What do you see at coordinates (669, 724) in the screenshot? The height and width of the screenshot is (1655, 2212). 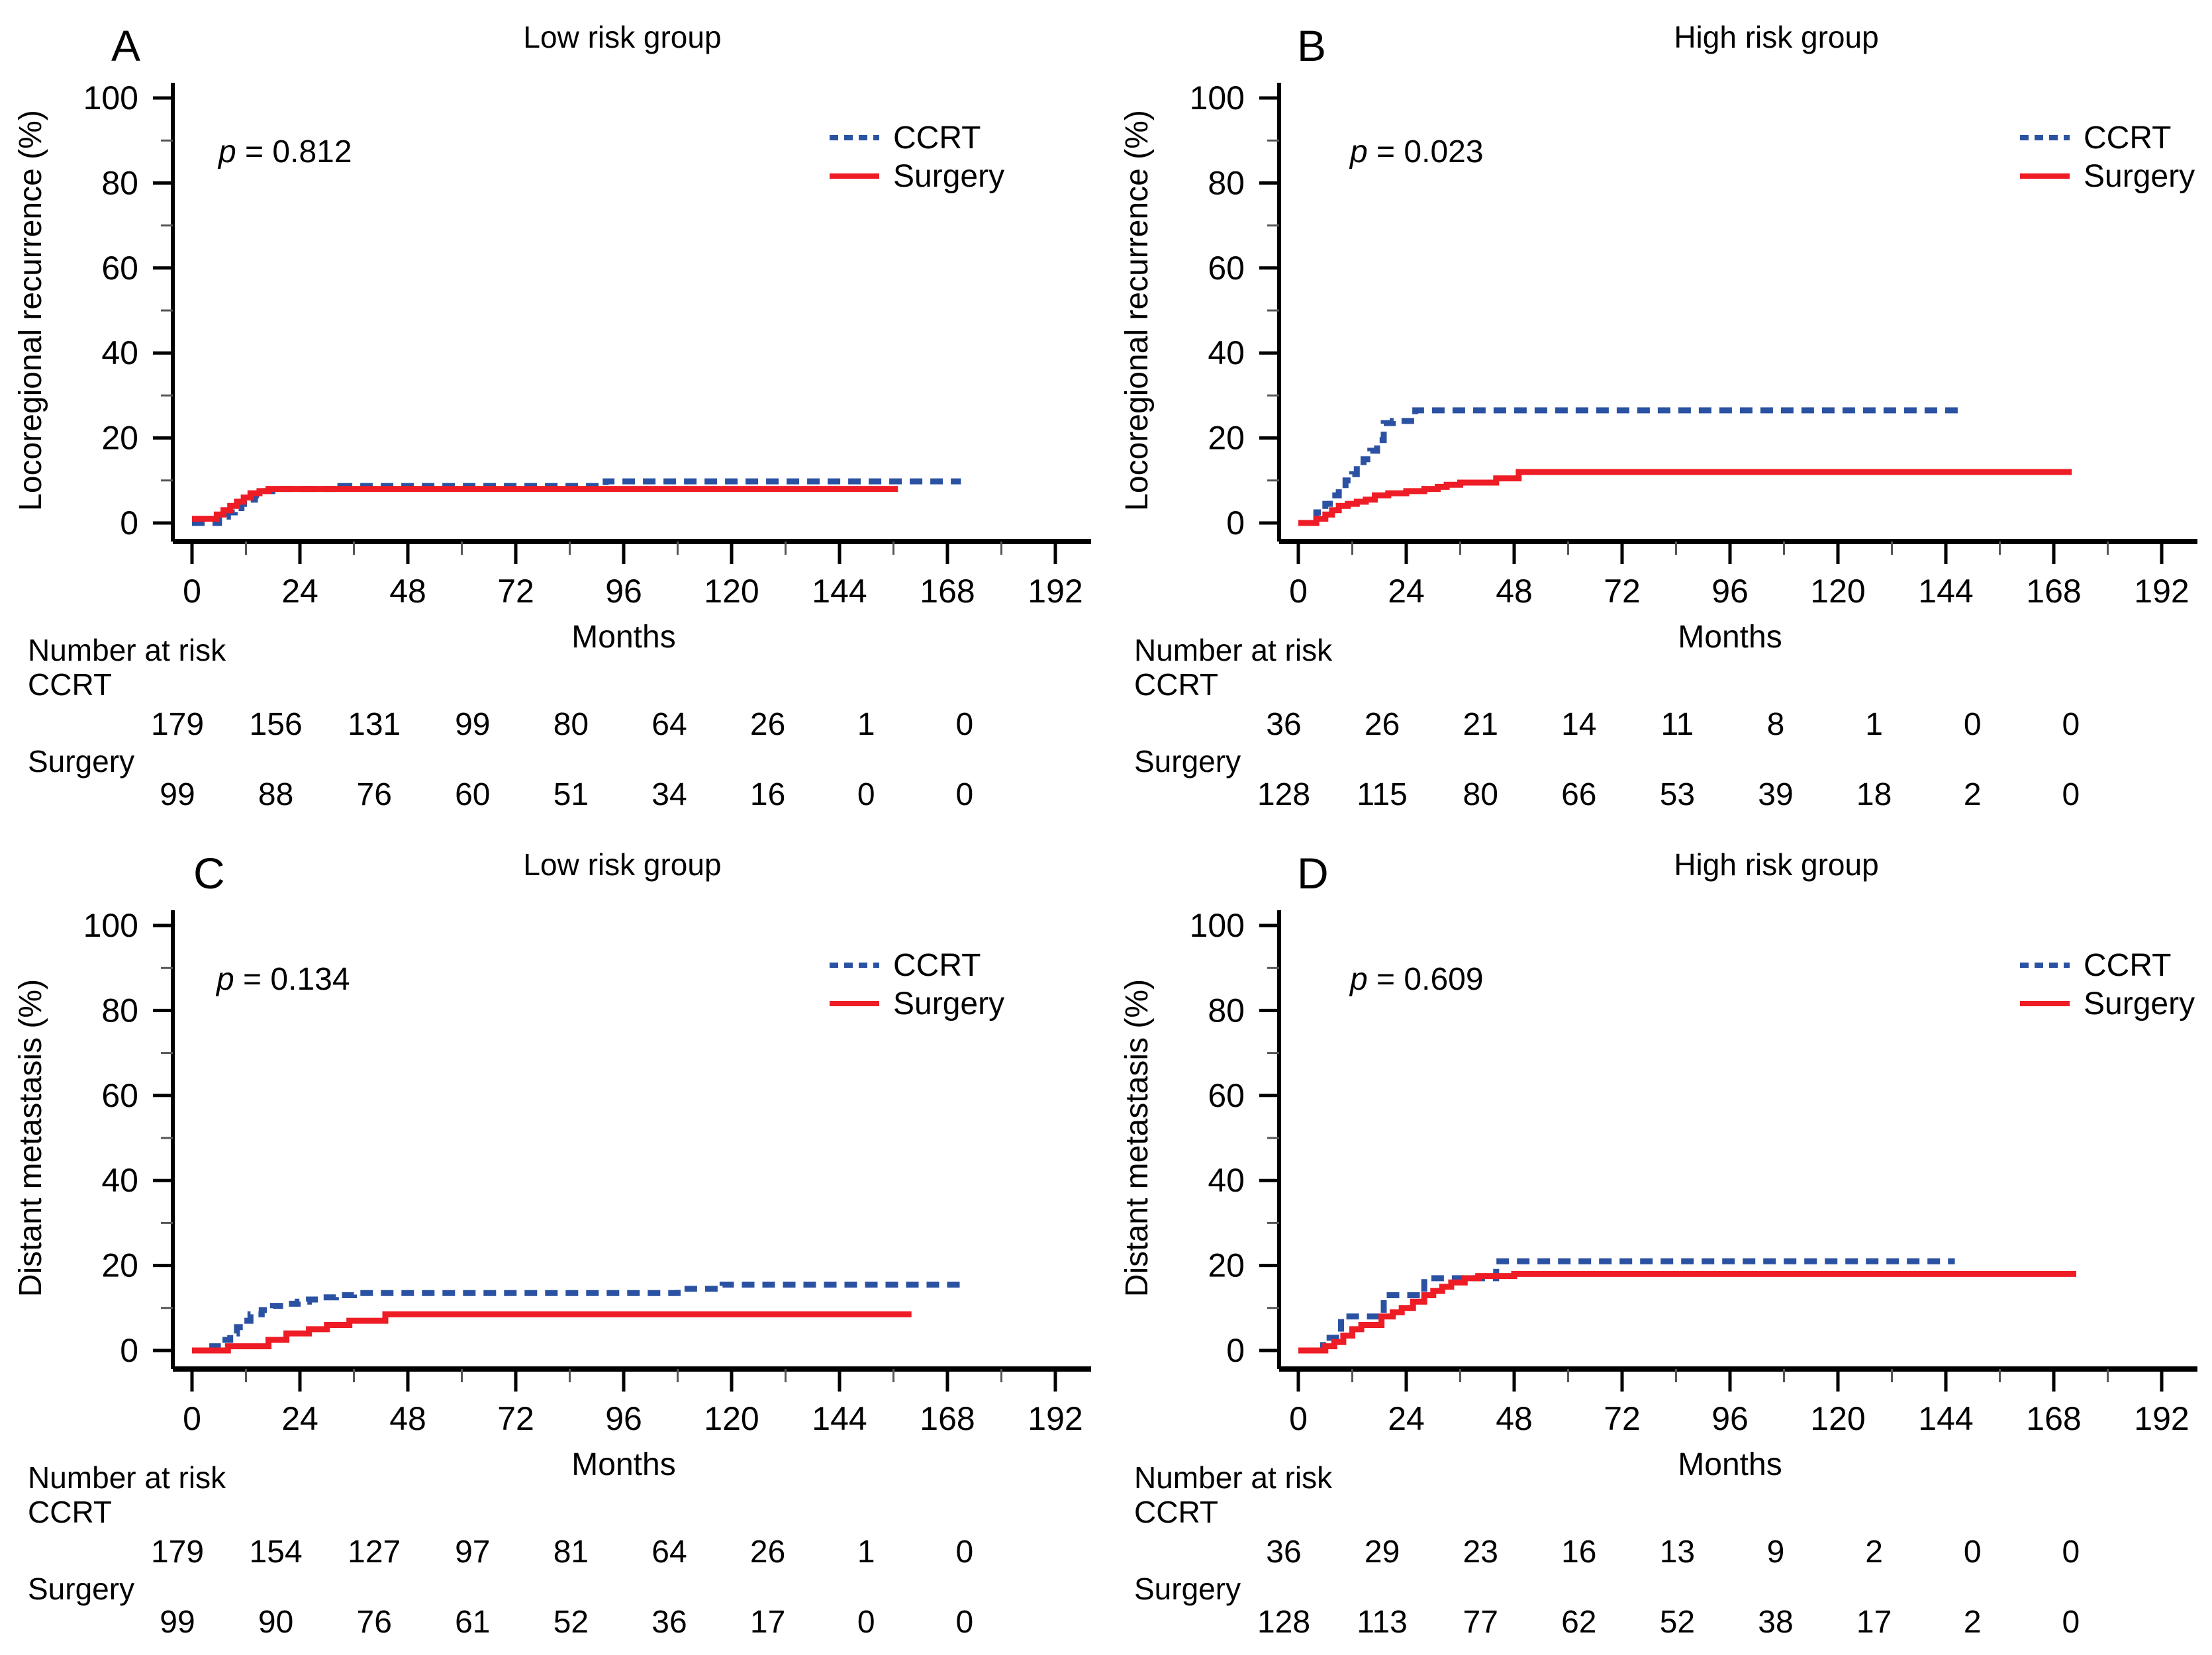 I see `risk-count: 64` at bounding box center [669, 724].